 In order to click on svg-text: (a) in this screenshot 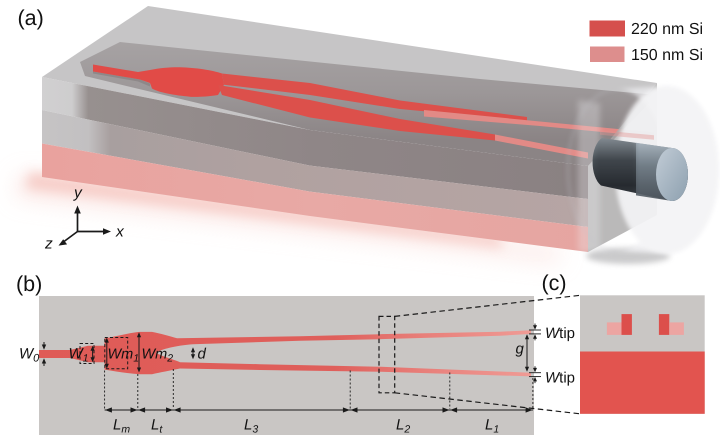, I will do `click(31, 18)`.